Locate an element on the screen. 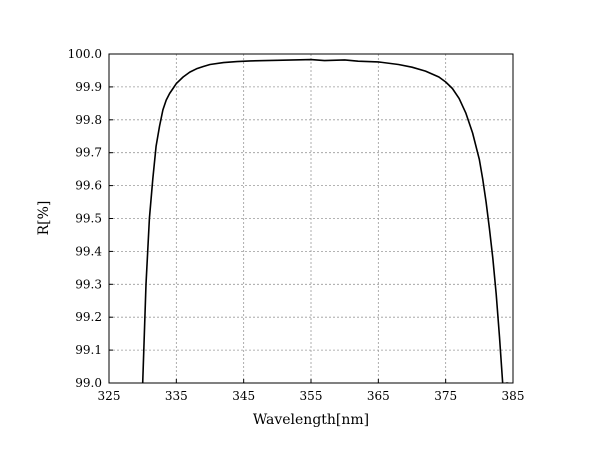 This screenshot has width=600, height=459. y-tick-label: 100.0 is located at coordinates (85, 54).